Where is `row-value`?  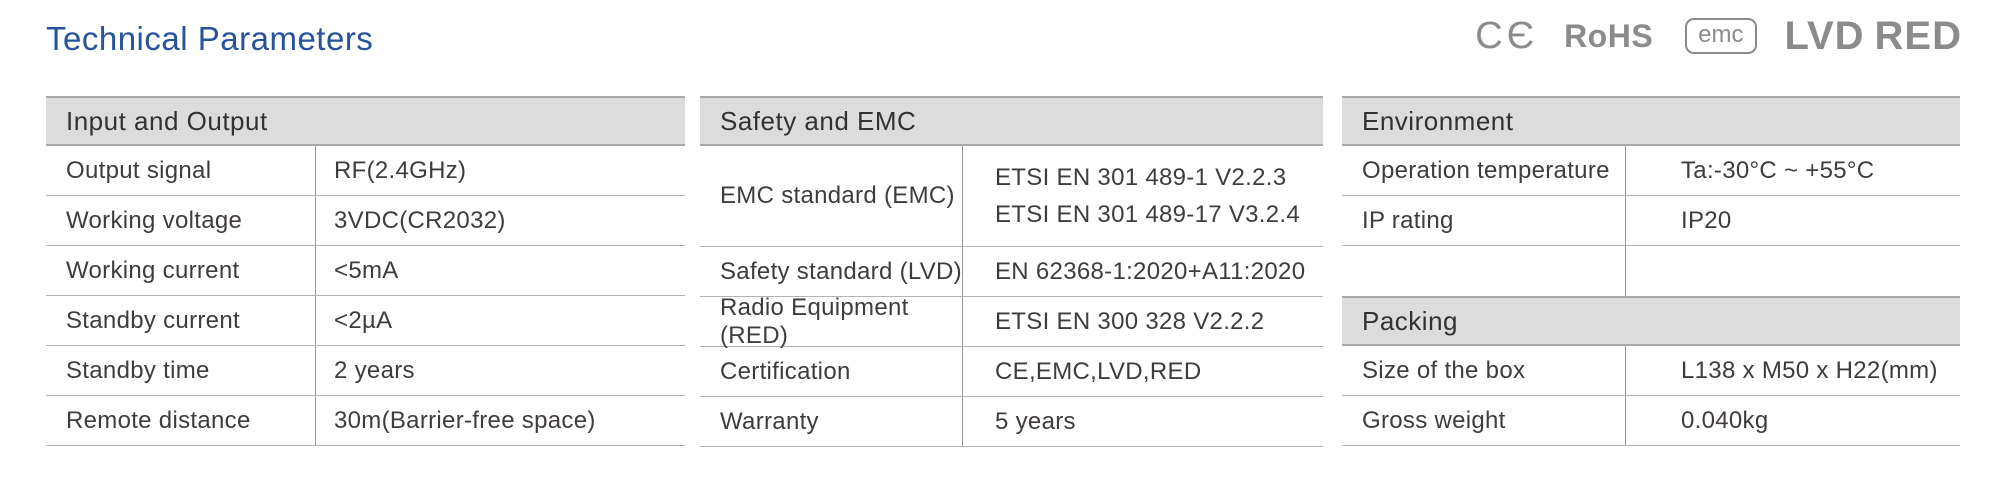 row-value is located at coordinates (1792, 271).